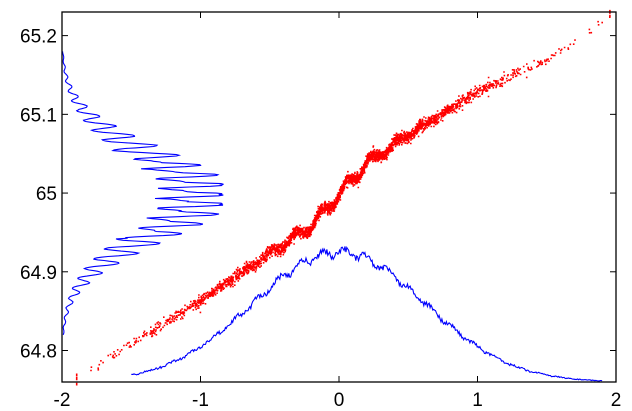  Describe the element at coordinates (477, 400) in the screenshot. I see `x-tick-label: 1` at that location.